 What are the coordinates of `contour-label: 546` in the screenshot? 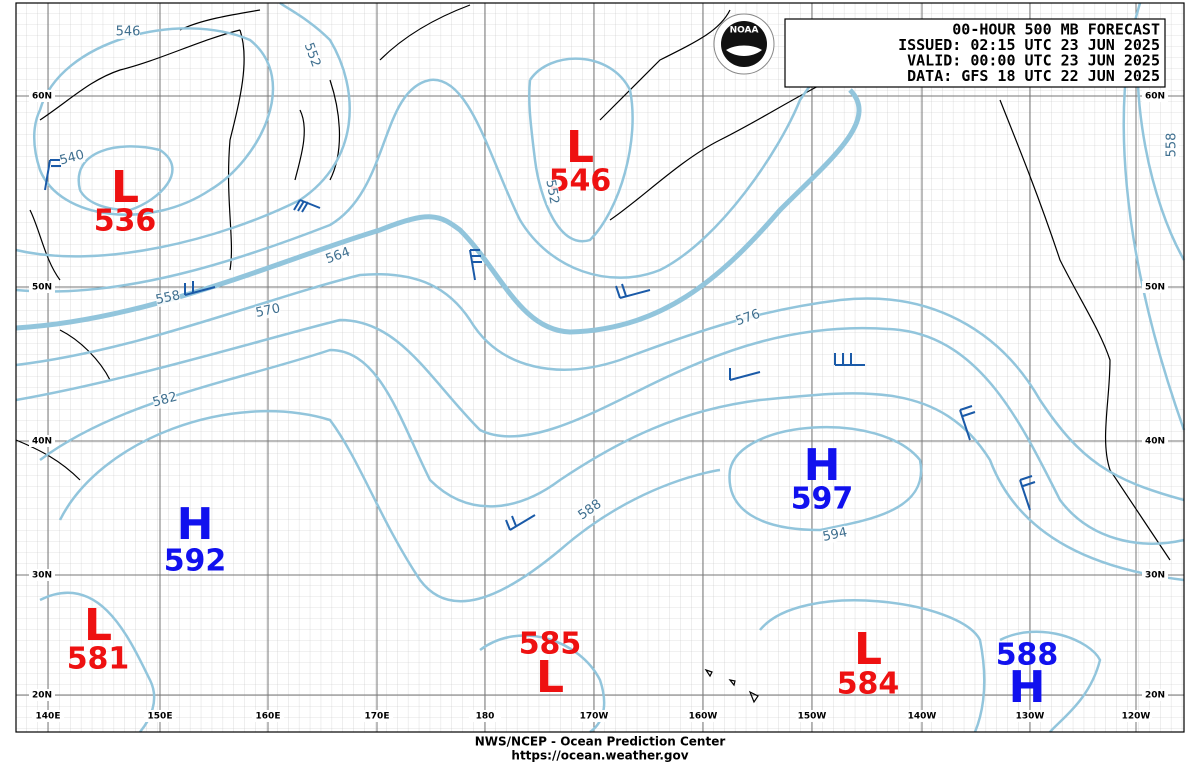 It's located at (128, 32).